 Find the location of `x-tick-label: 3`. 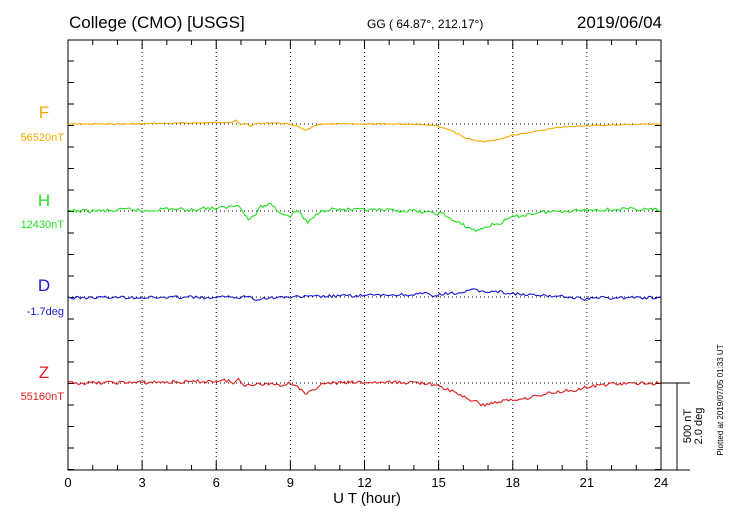

x-tick-label: 3 is located at coordinates (142, 482).